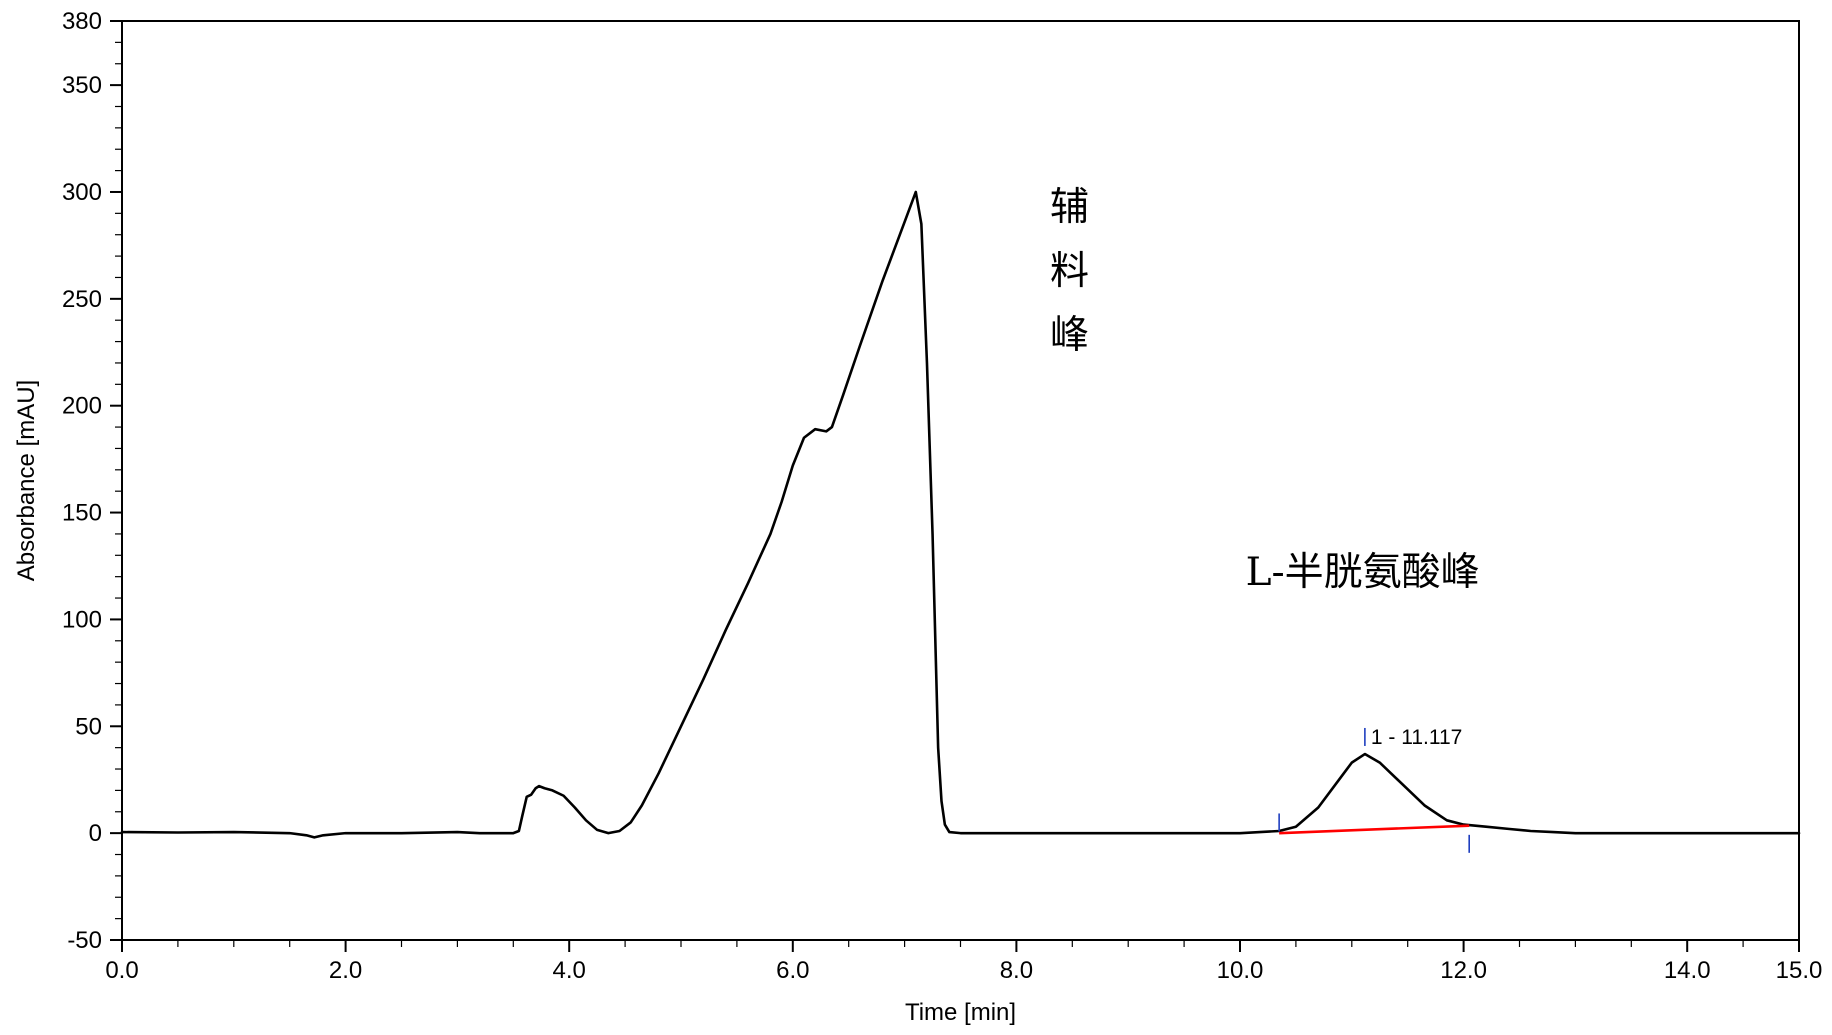 The height and width of the screenshot is (1035, 1832). I want to click on y-tick-label: 200, so click(82, 406).